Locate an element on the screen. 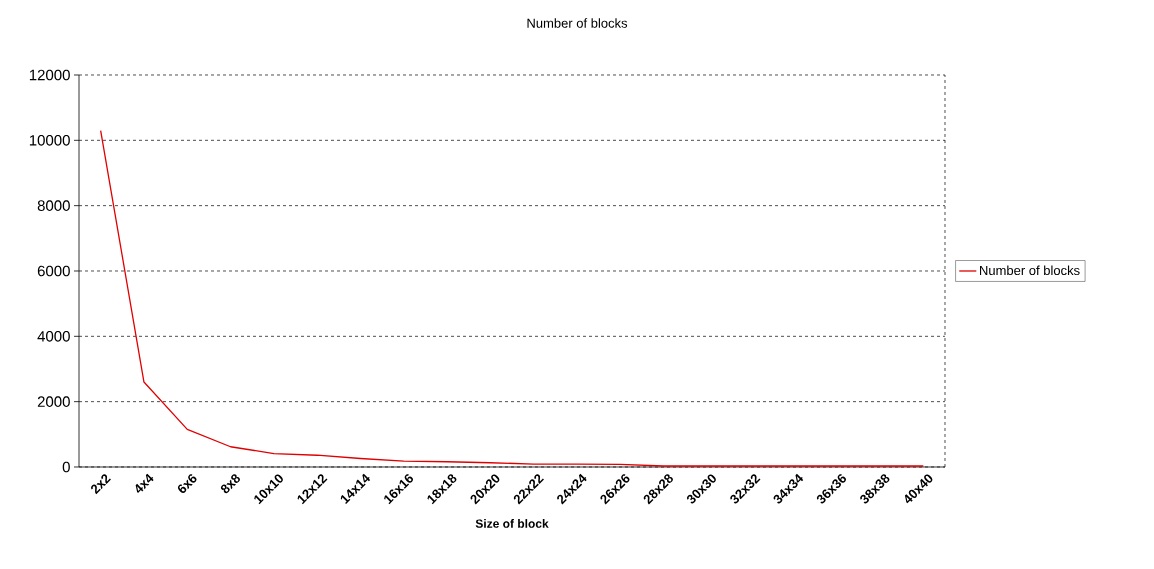 Image resolution: width=1154 pixels, height=569 pixels. y-tick-label: 10000 is located at coordinates (49, 140).